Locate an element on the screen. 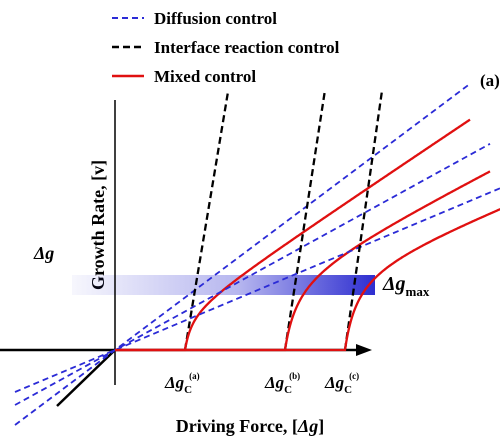 The height and width of the screenshot is (445, 500). band-right-label: Δgmax is located at coordinates (406, 286).